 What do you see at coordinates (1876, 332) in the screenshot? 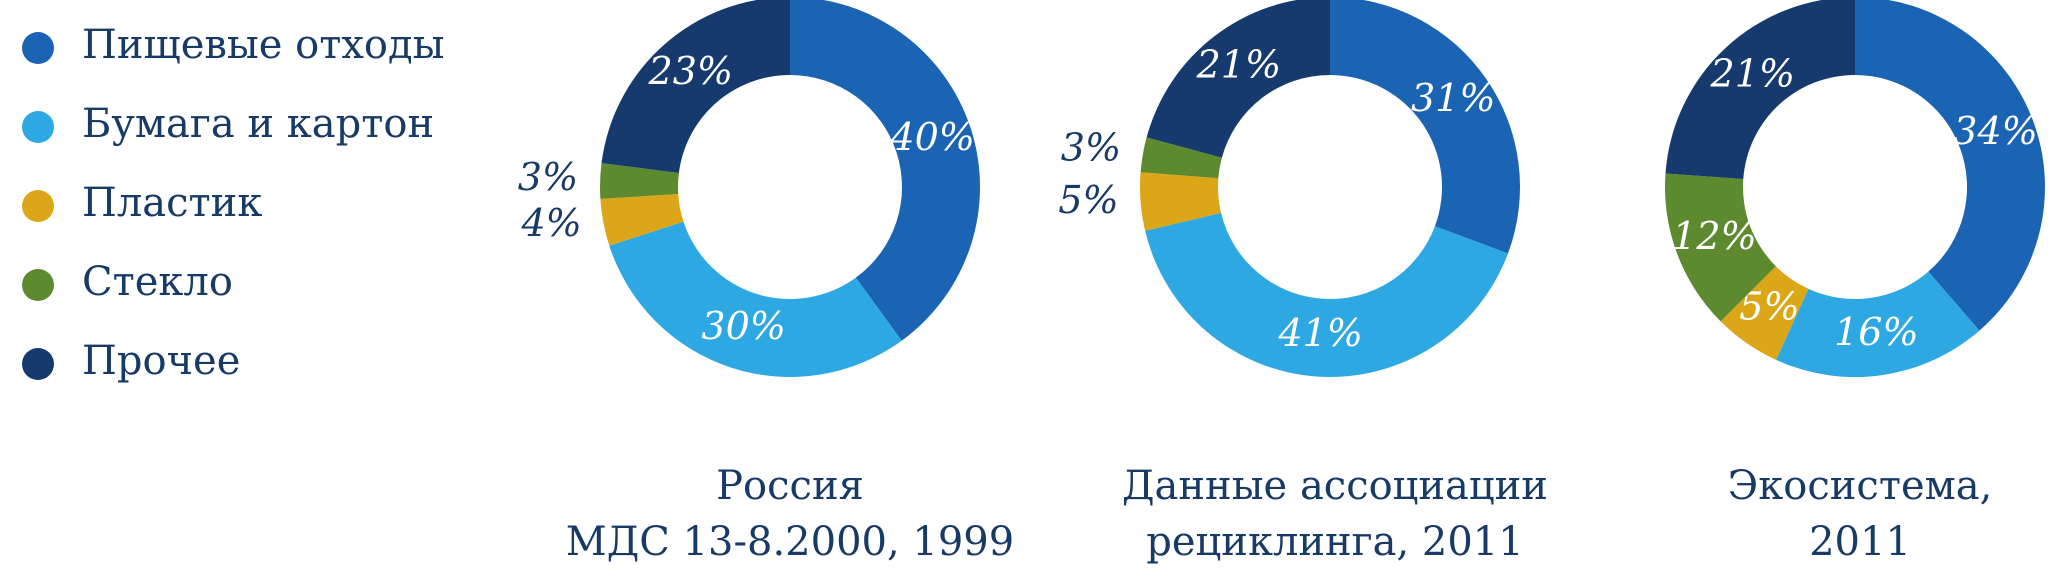
I see `data-label-paper: 16%` at bounding box center [1876, 332].